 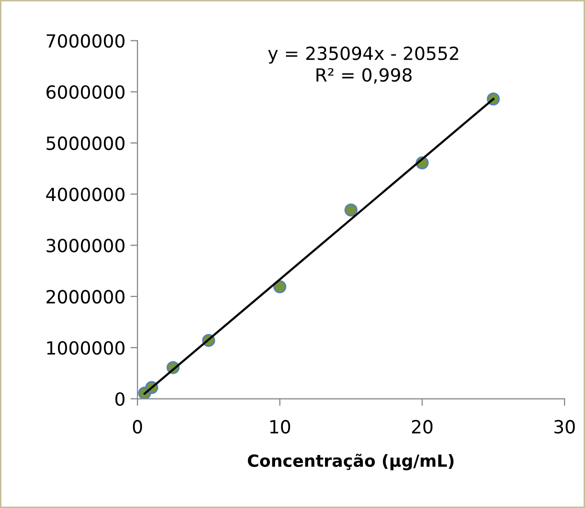 What do you see at coordinates (363, 65) in the screenshot?
I see `annotation: y = 235094x - 20552 R² = 0,998` at bounding box center [363, 65].